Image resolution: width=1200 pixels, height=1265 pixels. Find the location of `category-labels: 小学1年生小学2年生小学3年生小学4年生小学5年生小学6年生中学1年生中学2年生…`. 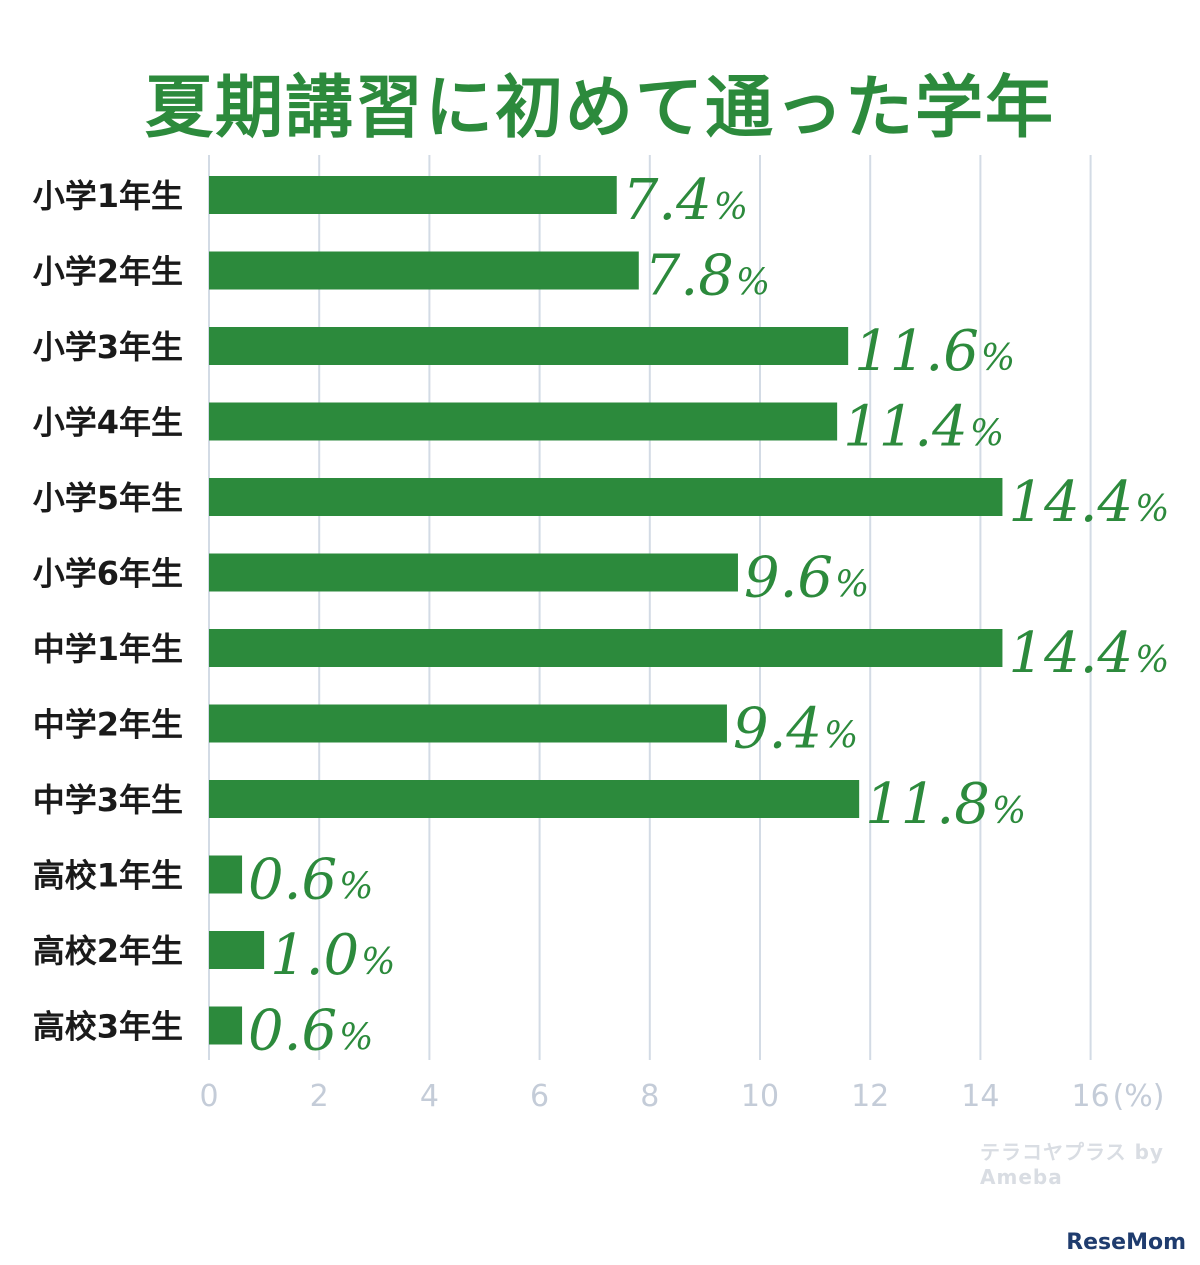

category-labels: 小学1年生小学2年生小学3年生小学4年生小学5年生小学6年生中学1年生中学2年生… is located at coordinates (108, 611).